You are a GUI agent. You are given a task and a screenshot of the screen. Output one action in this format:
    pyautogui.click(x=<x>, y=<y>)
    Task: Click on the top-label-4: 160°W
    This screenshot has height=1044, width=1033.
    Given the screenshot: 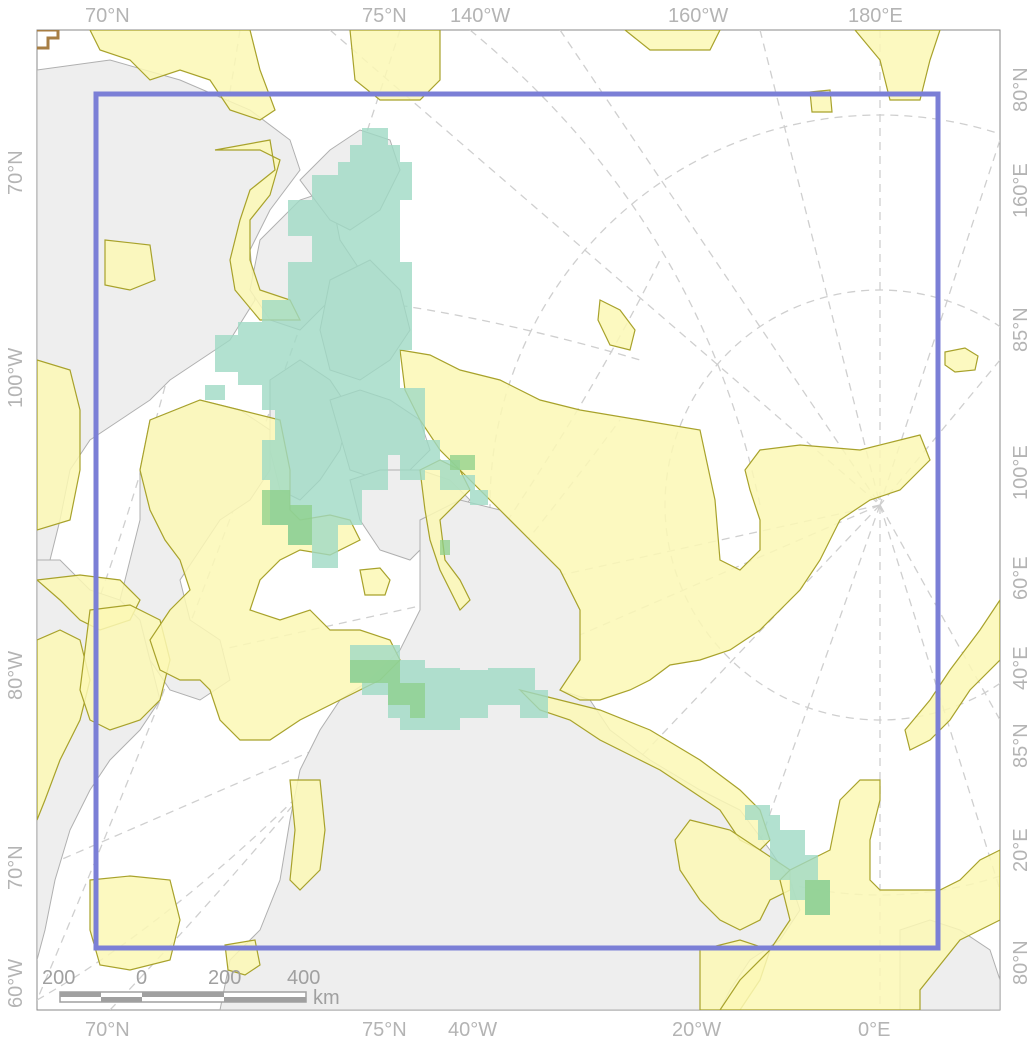 What is the action you would take?
    pyautogui.click(x=698, y=16)
    